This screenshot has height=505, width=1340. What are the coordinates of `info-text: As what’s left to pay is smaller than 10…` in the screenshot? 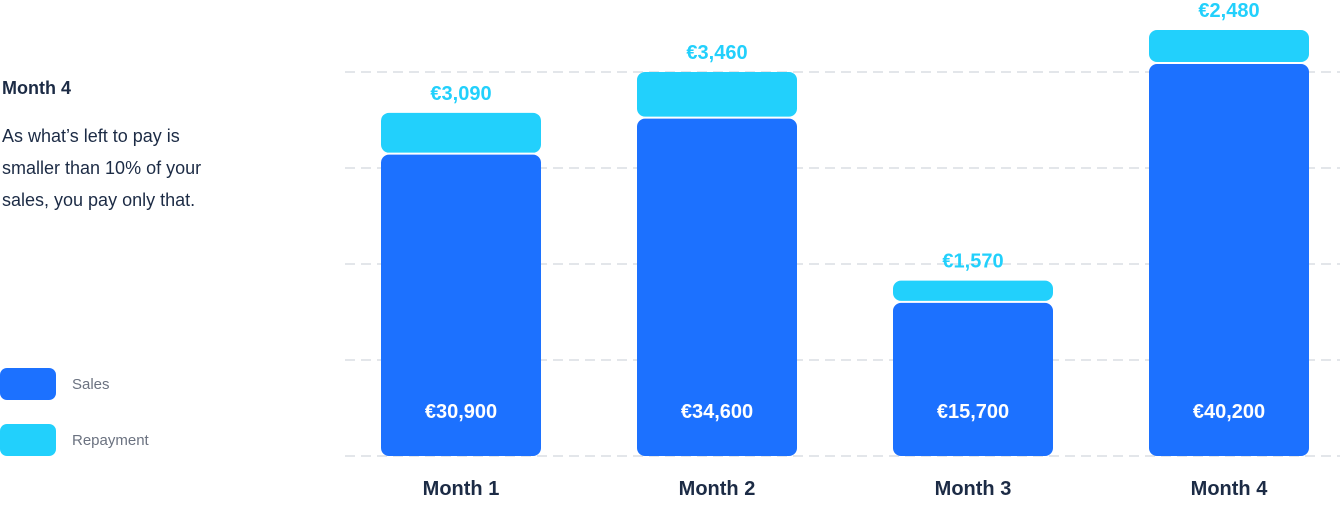 It's located at (102, 168).